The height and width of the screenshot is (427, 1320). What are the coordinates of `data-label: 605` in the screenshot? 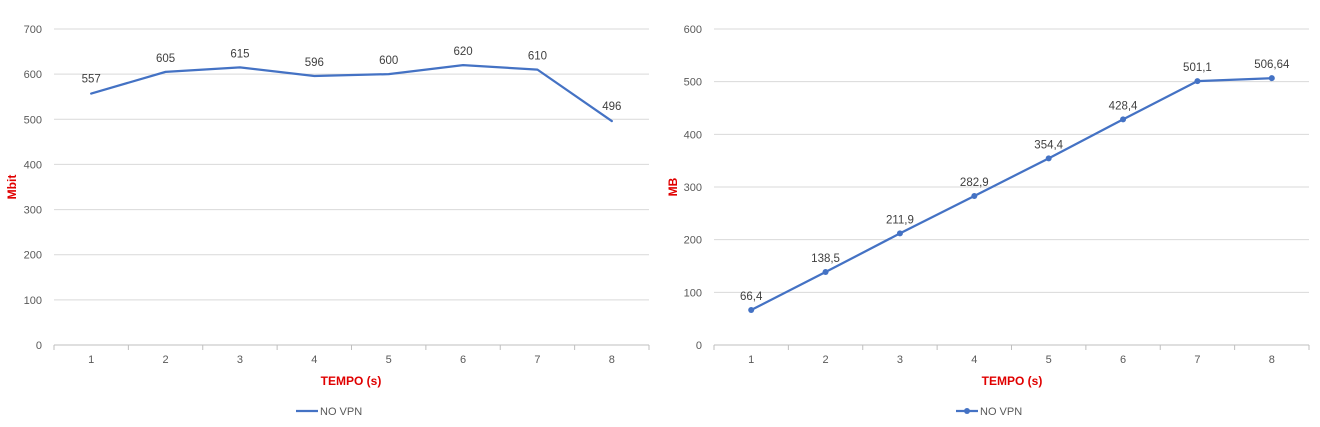 It's located at (165, 59).